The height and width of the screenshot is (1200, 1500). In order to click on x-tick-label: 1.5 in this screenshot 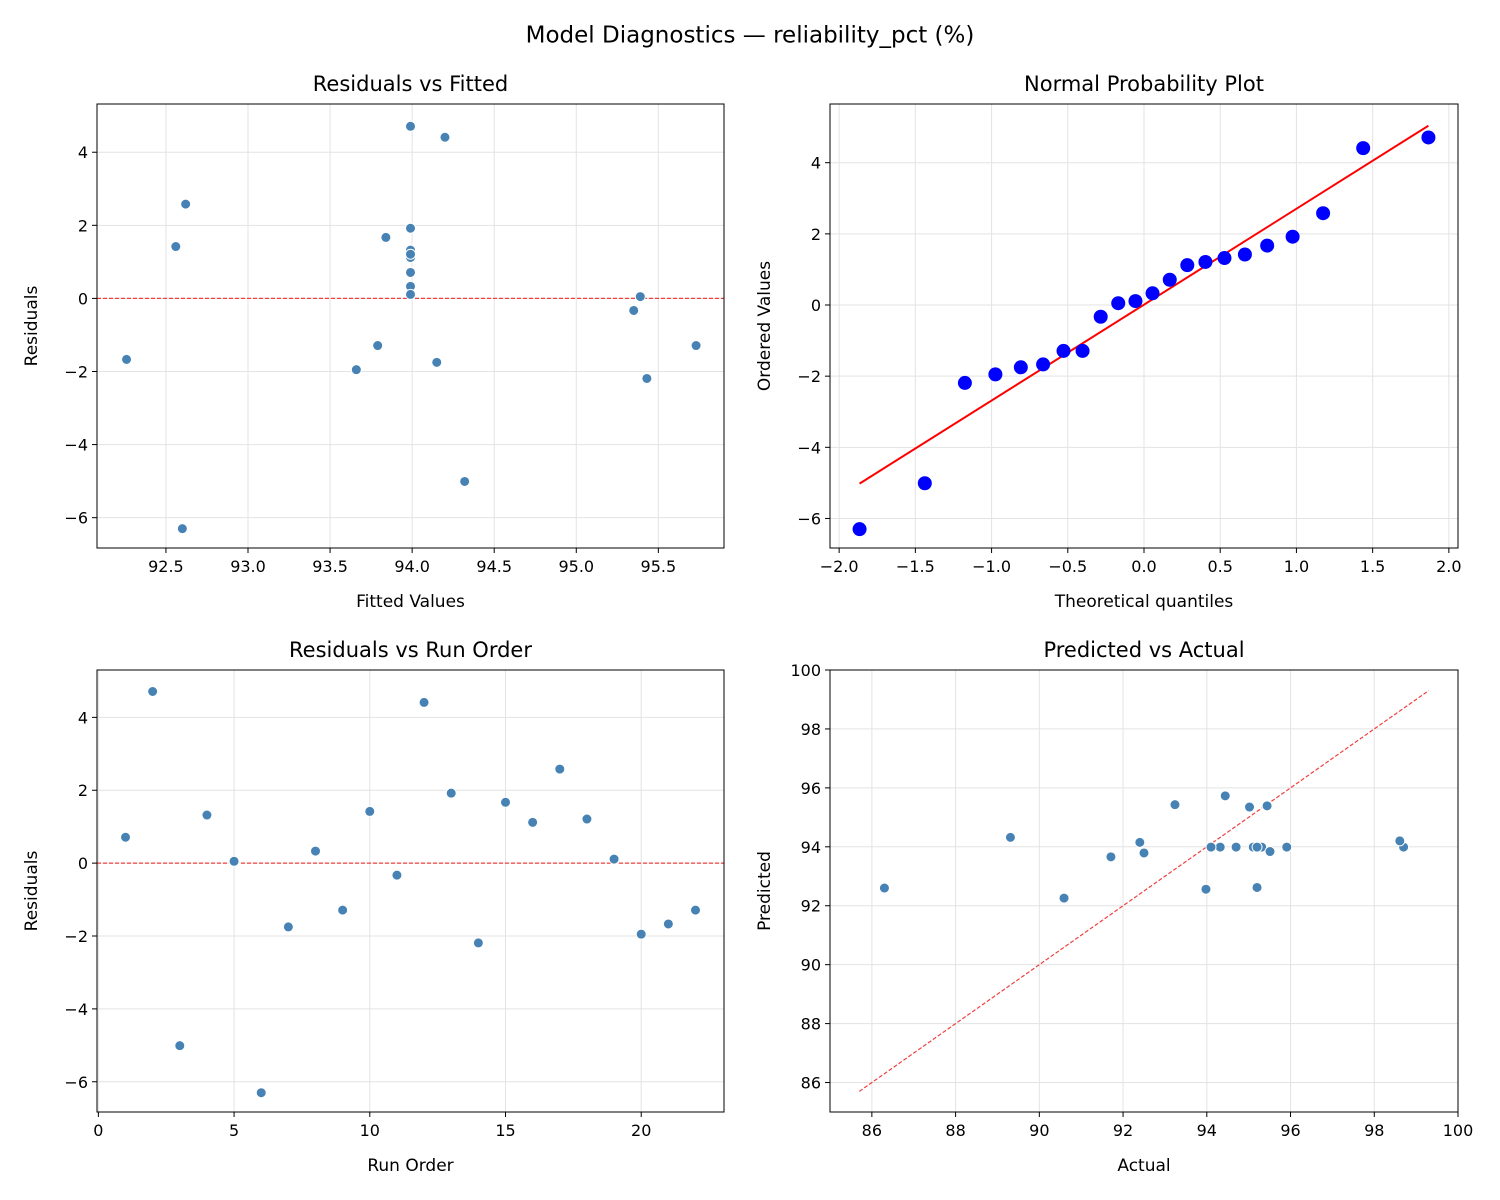, I will do `click(1372, 566)`.